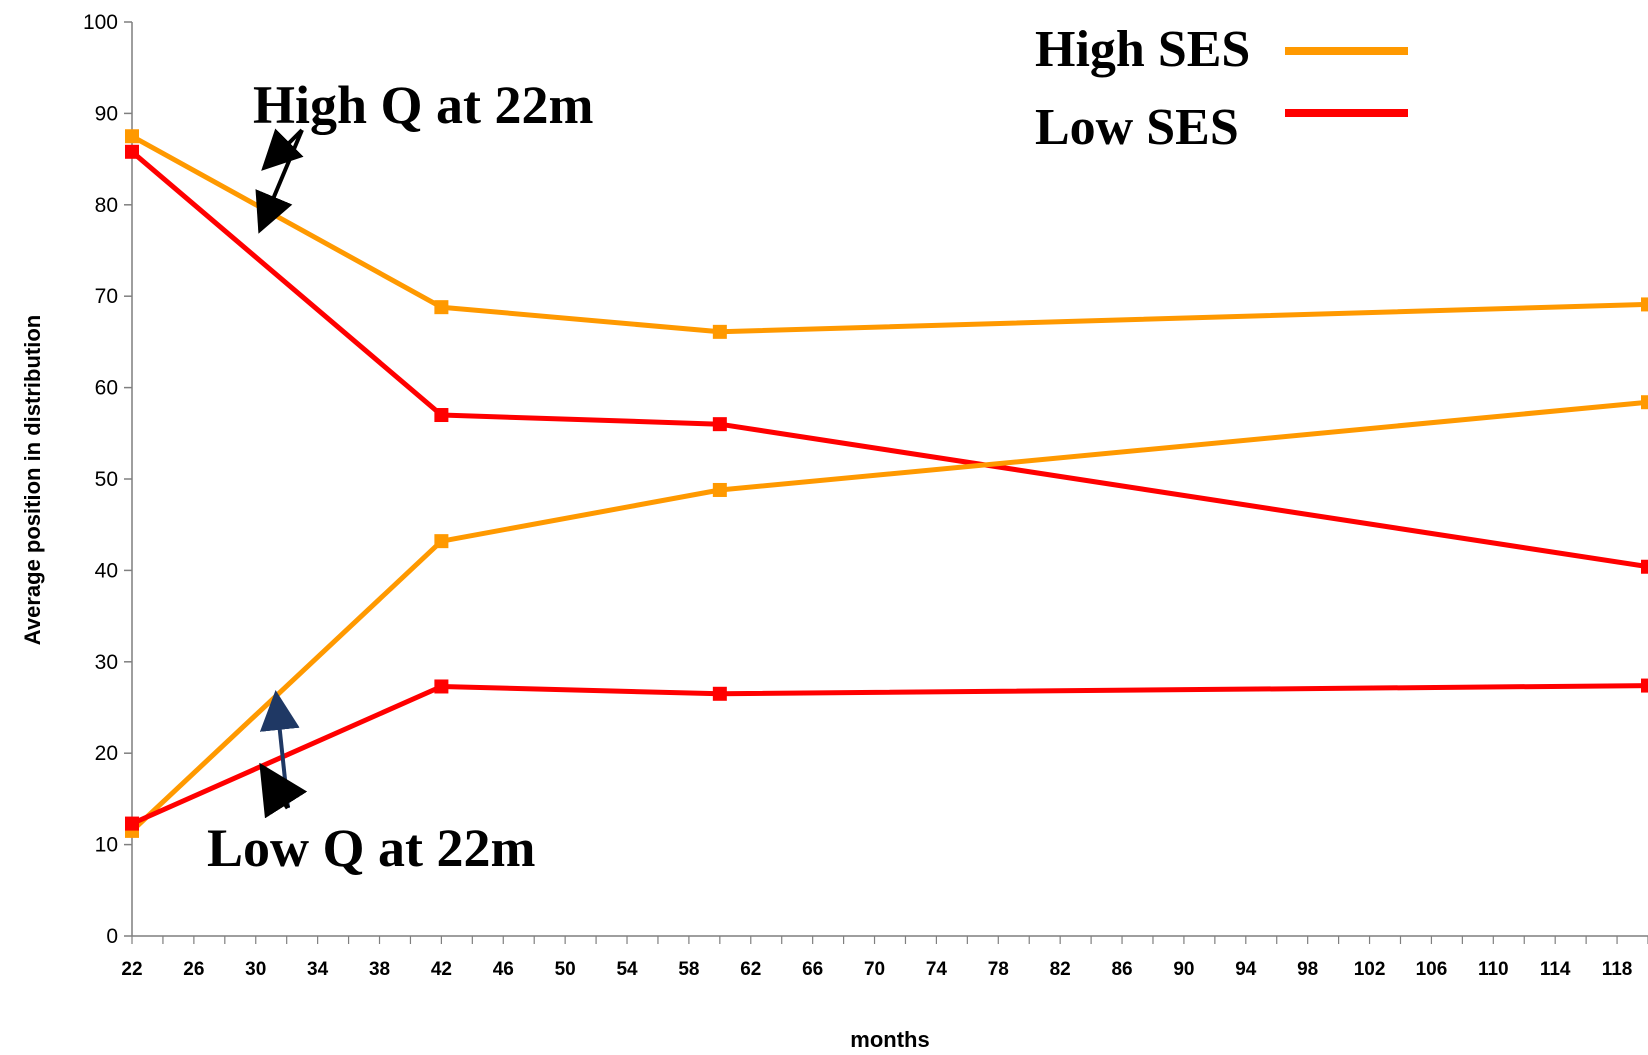  Describe the element at coordinates (1432, 969) in the screenshot. I see `x-tick-label: 106` at that location.